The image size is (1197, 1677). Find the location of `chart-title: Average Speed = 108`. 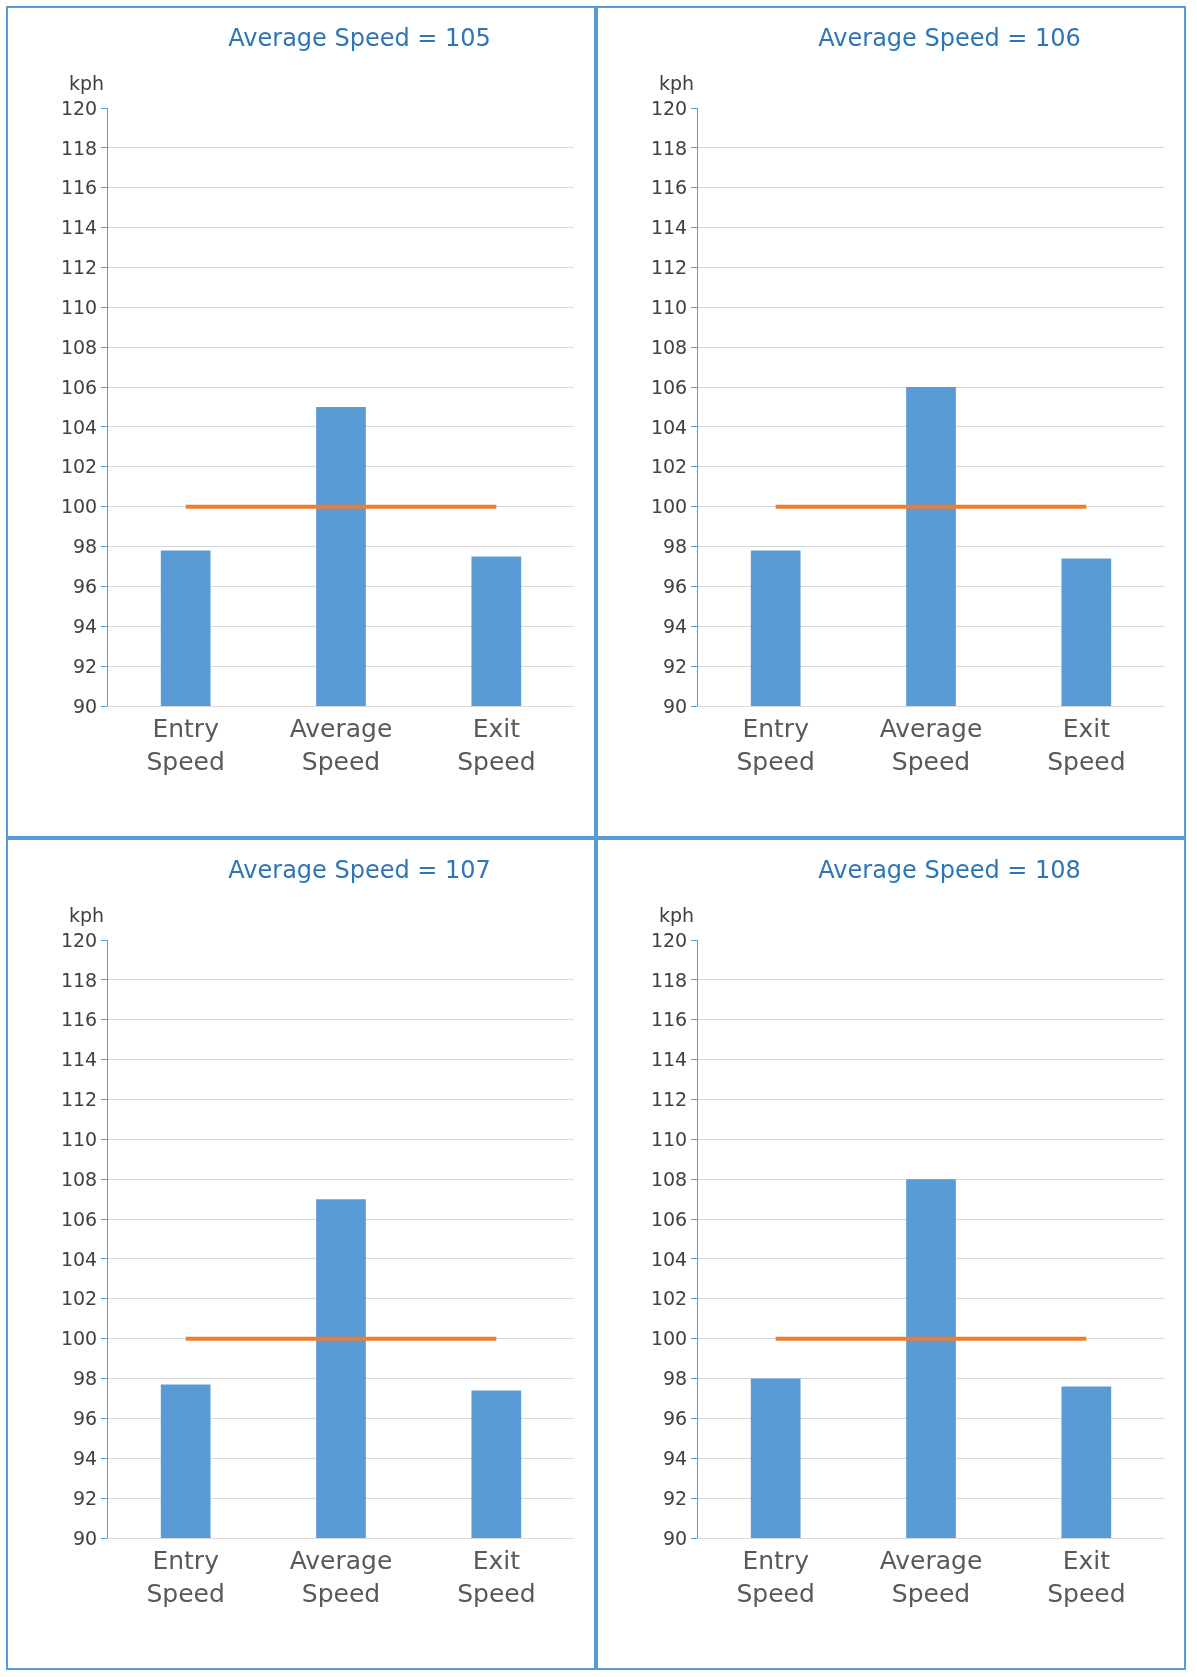

chart-title: Average Speed = 108 is located at coordinates (949, 869).